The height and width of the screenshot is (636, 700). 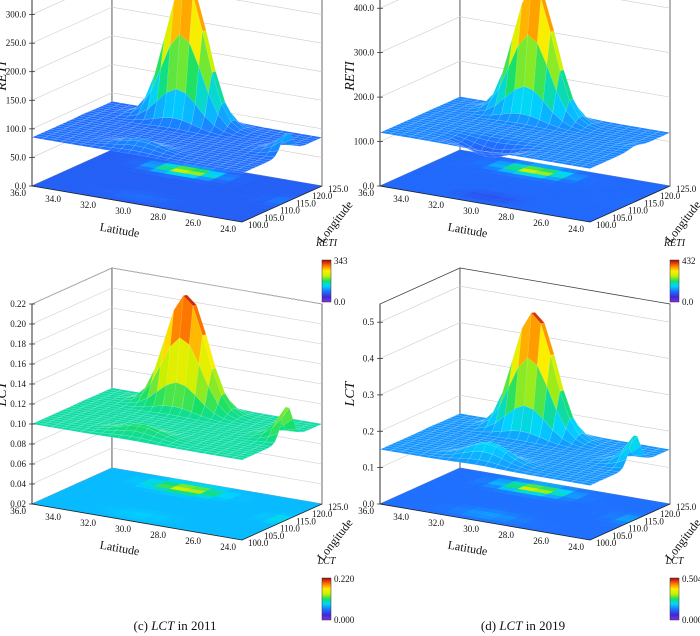 What do you see at coordinates (606, 543) in the screenshot?
I see `longitude-tick-label: 100.0` at bounding box center [606, 543].